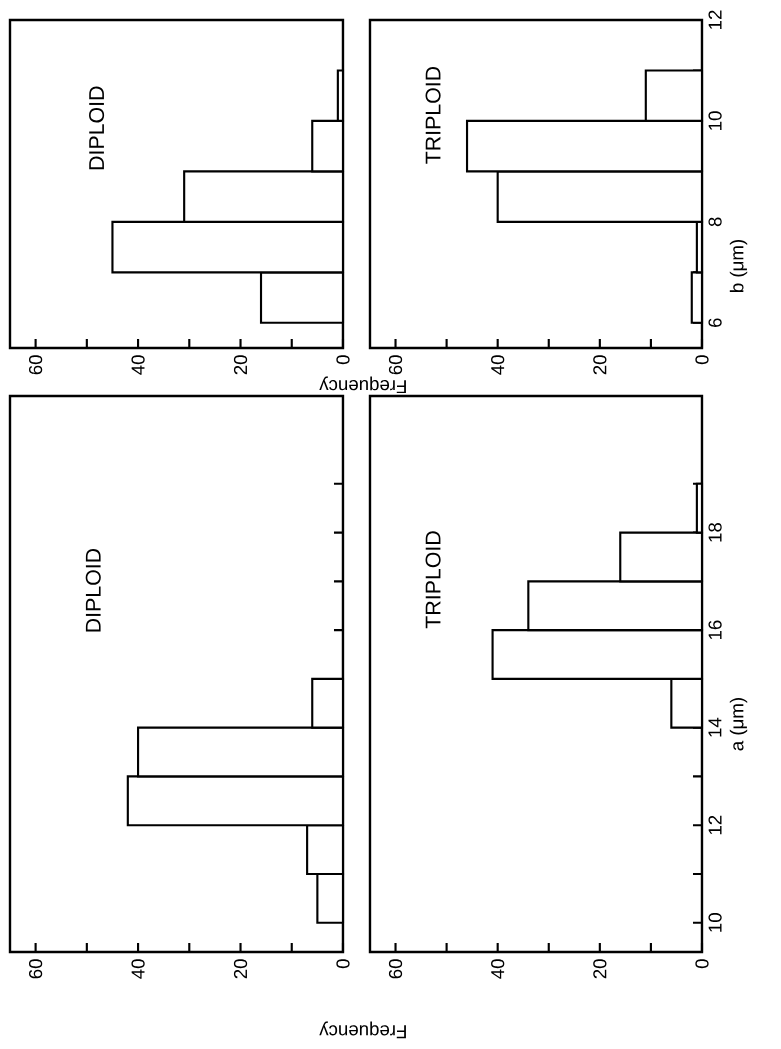  What do you see at coordinates (715, 222) in the screenshot?
I see `y-tick-label: 8` at bounding box center [715, 222].